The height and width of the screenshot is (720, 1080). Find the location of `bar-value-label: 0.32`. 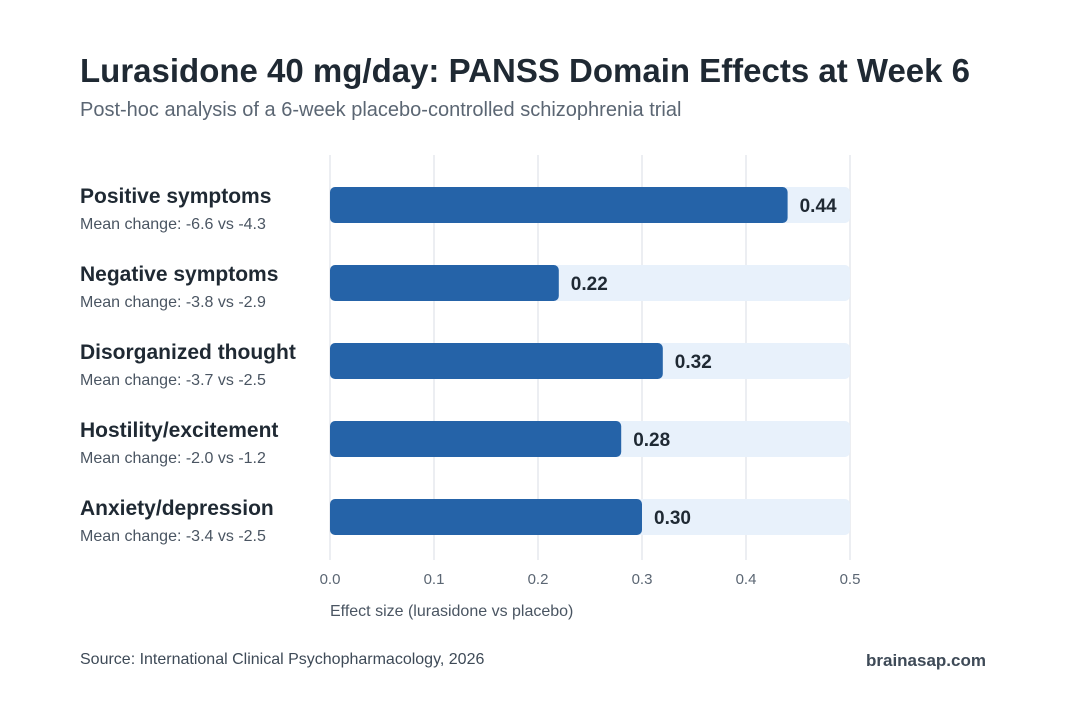

bar-value-label: 0.32 is located at coordinates (693, 362).